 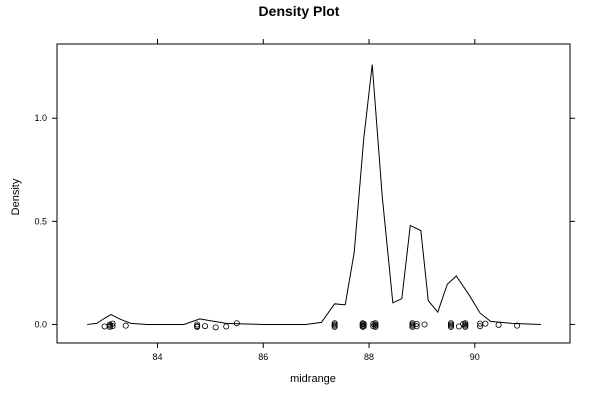 What do you see at coordinates (369, 357) in the screenshot?
I see `x-tick-label: 88` at bounding box center [369, 357].